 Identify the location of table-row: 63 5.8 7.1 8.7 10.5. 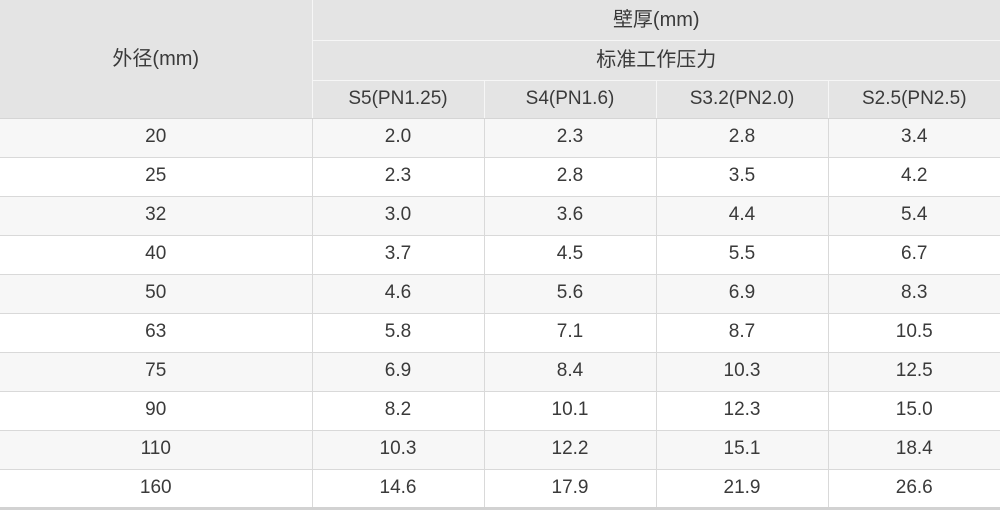
(500, 332).